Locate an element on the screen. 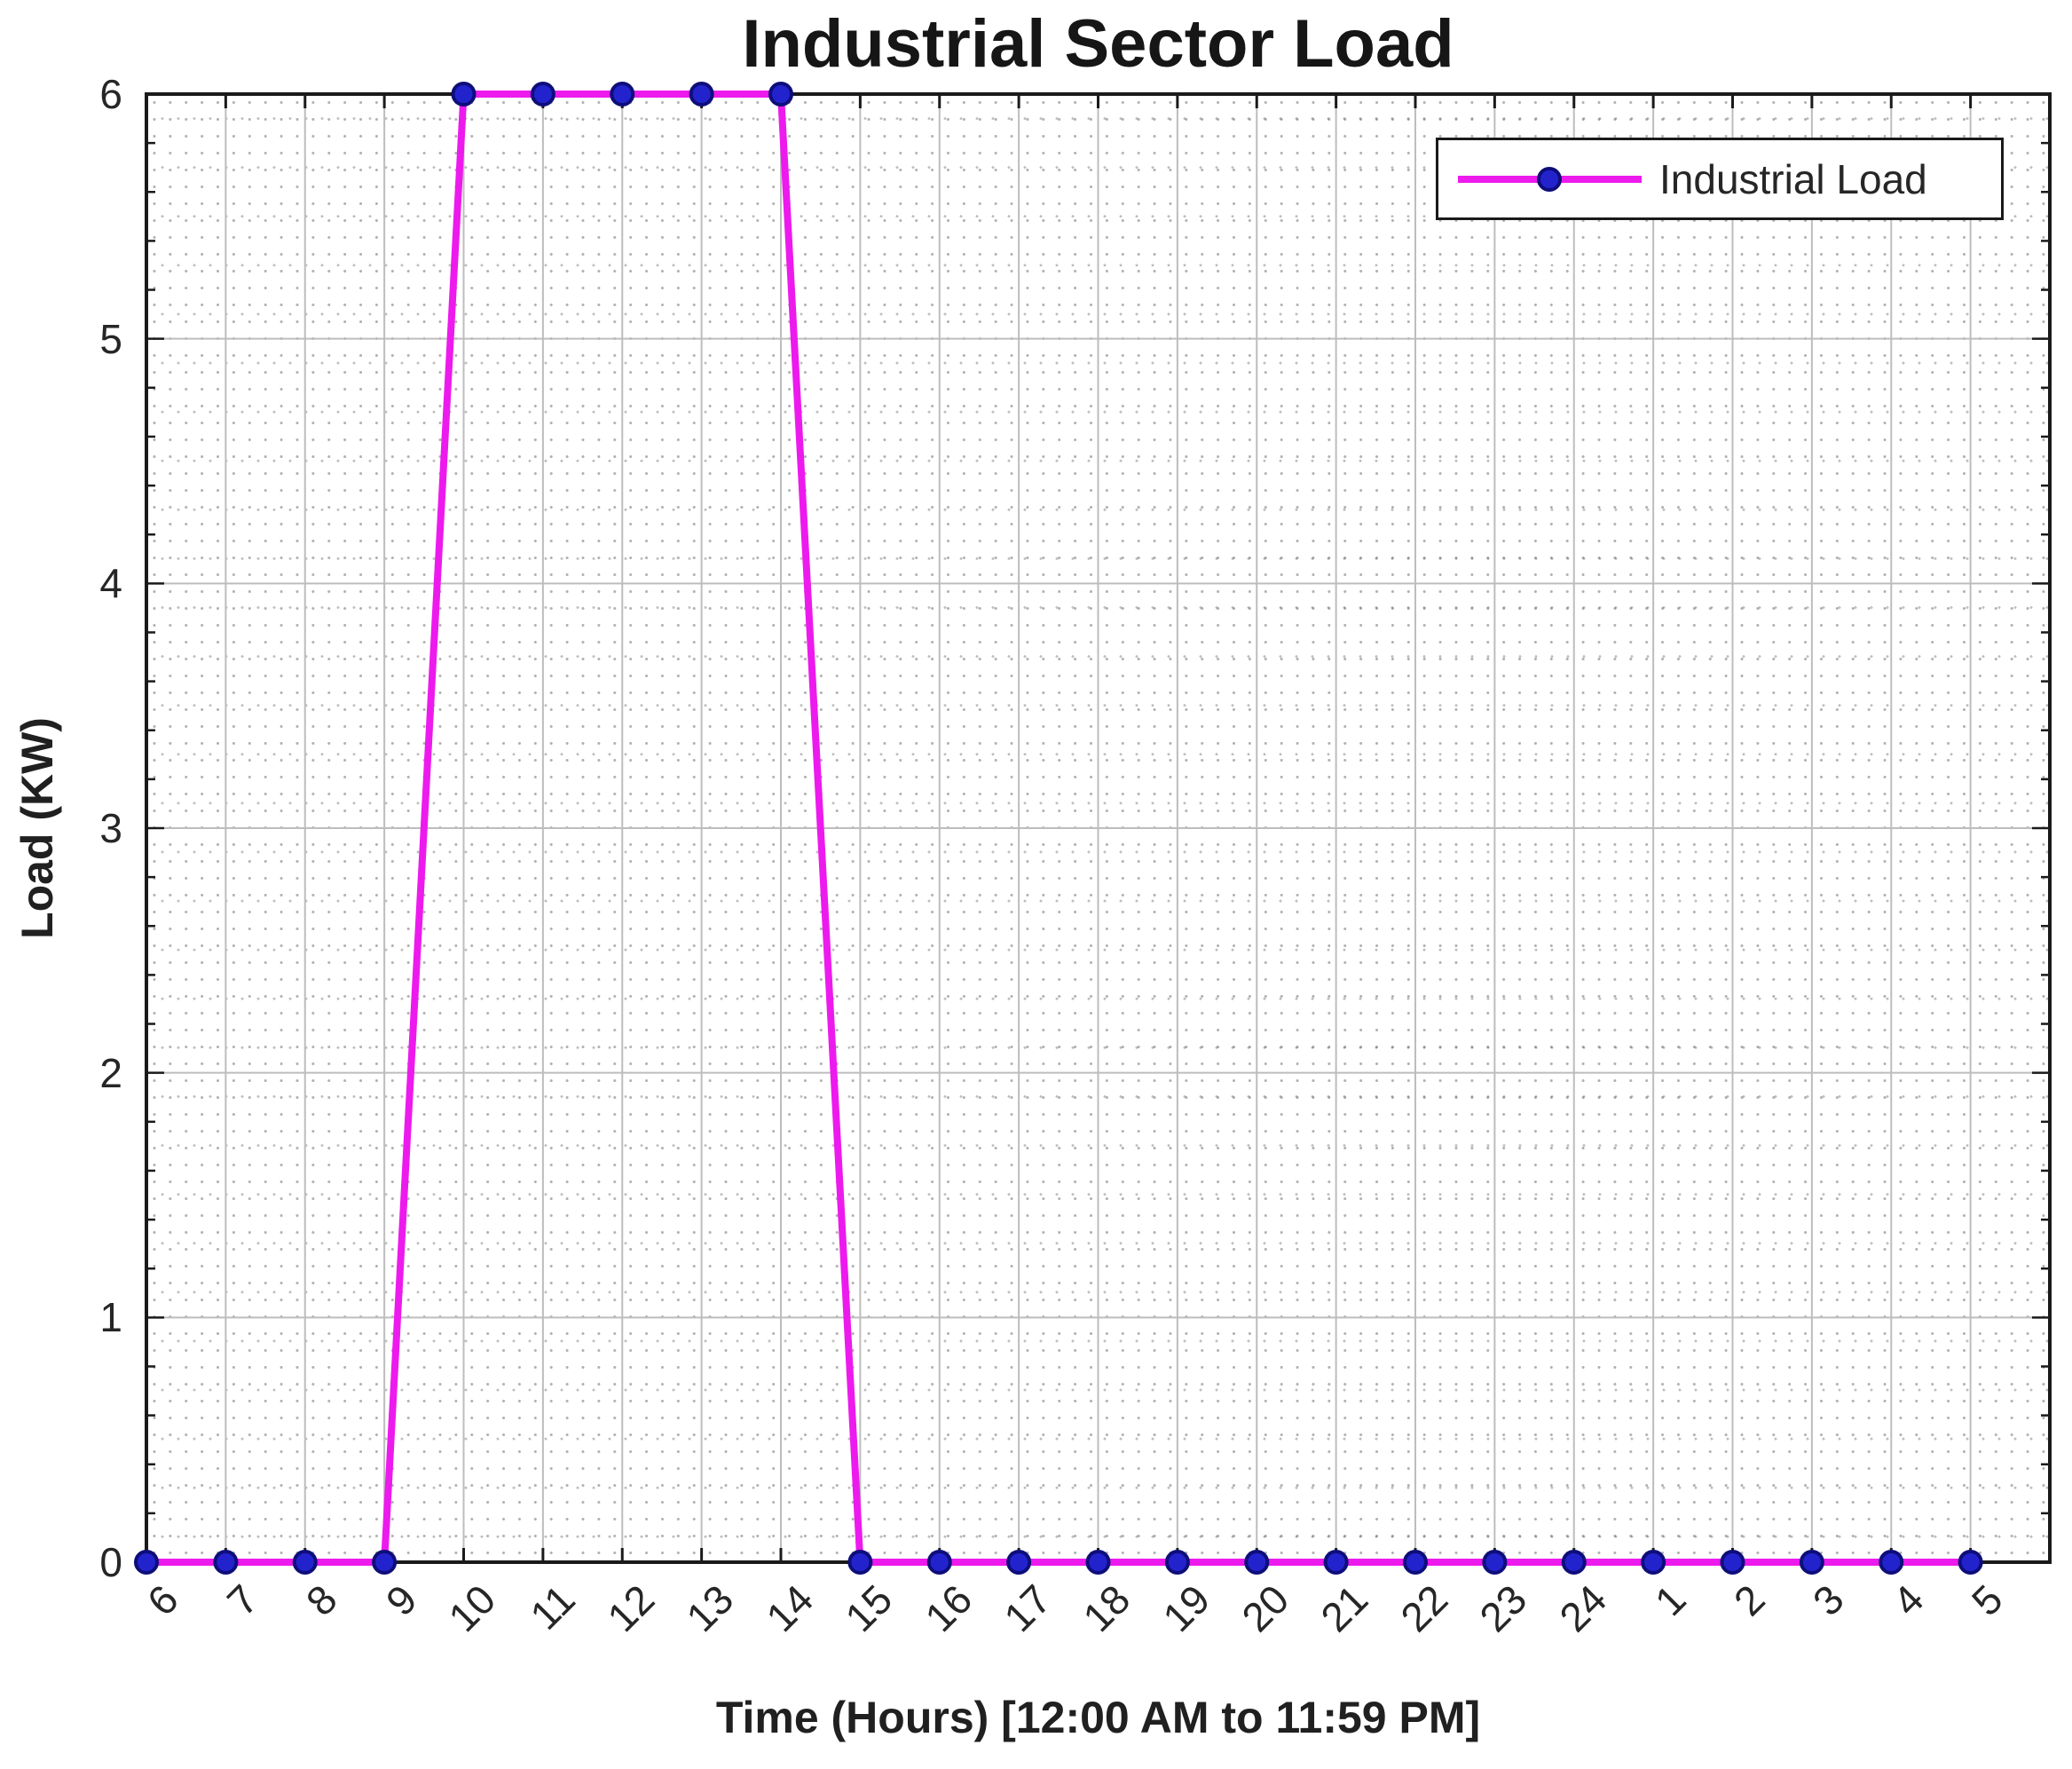  legend-box: Industrial Load is located at coordinates (1720, 179).